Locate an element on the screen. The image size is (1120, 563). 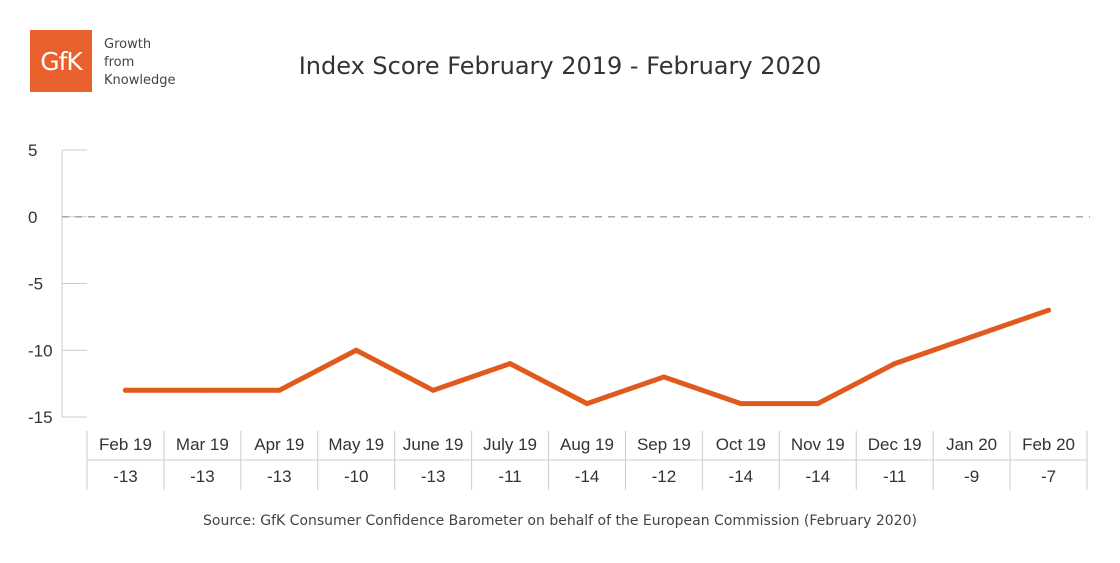
x-tick-label: May 19 is located at coordinates (356, 444).